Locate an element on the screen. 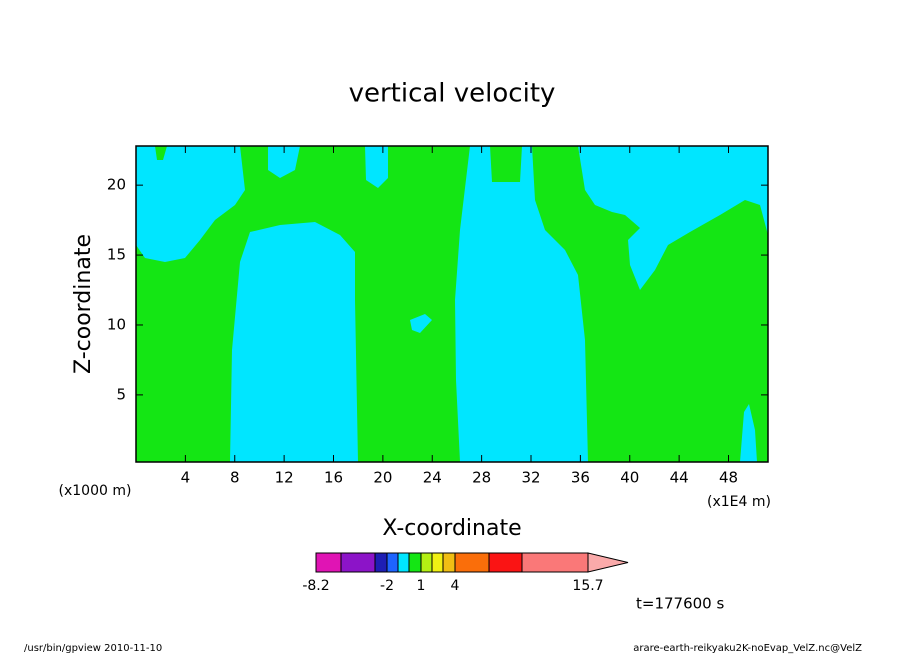  y-tick-label: 20 is located at coordinates (116, 185).